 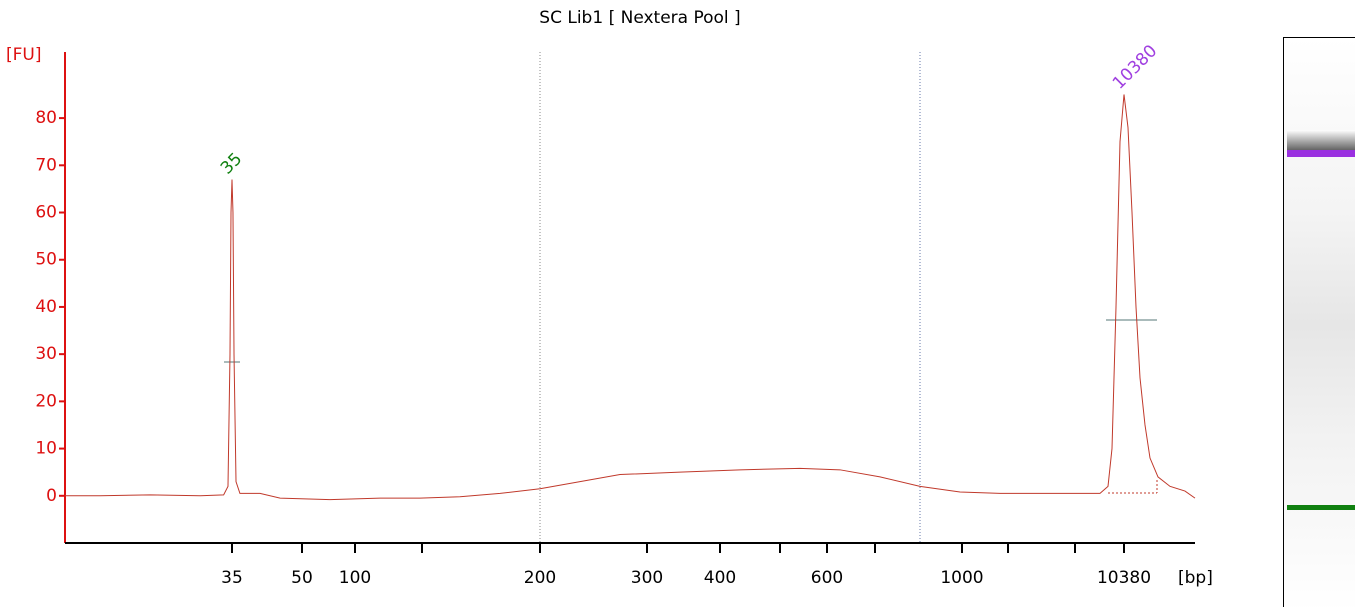 What do you see at coordinates (46, 213) in the screenshot?
I see `y-tick-label: 60` at bounding box center [46, 213].